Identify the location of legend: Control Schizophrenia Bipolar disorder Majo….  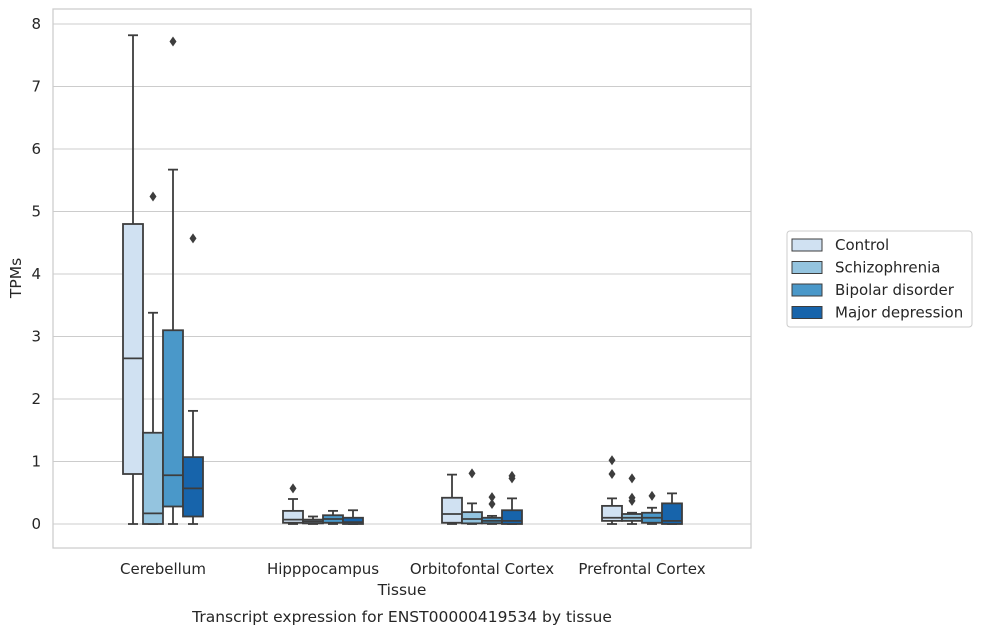
(879, 279).